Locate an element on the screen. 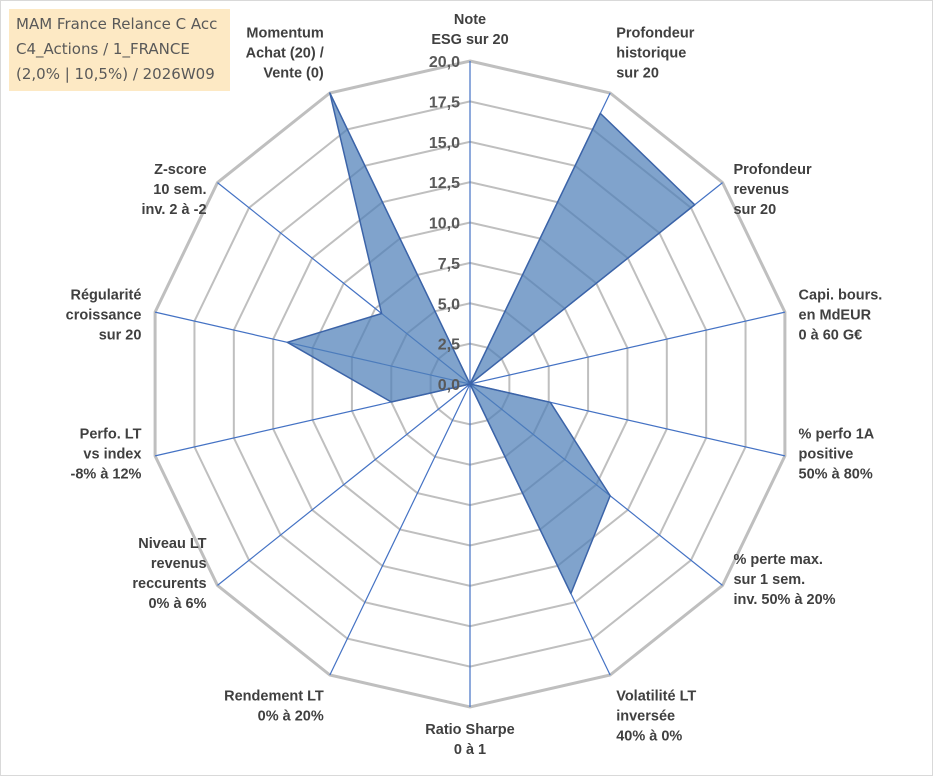  category-label-line: Capi. bours. is located at coordinates (841, 295).